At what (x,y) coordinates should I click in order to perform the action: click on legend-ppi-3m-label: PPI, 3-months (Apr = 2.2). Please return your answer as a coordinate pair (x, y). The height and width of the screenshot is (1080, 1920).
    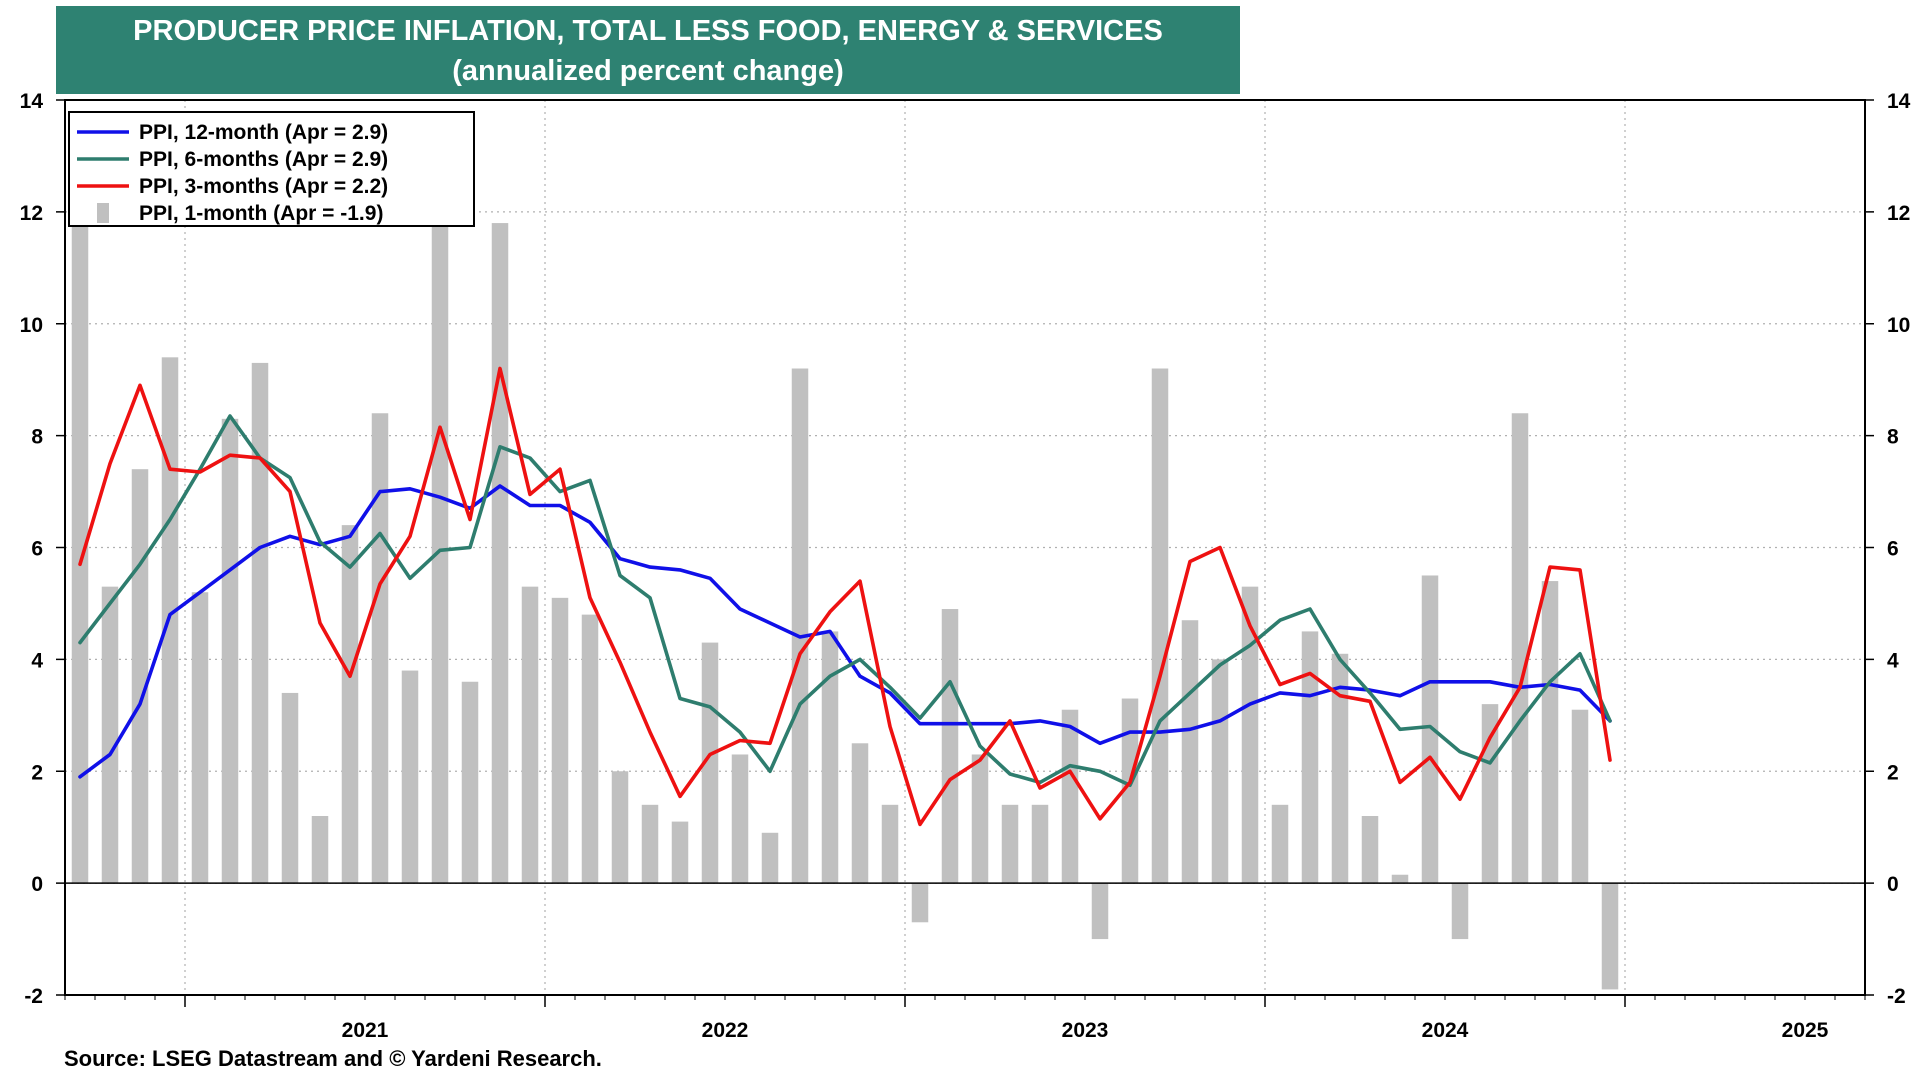
    Looking at the image, I should click on (263, 186).